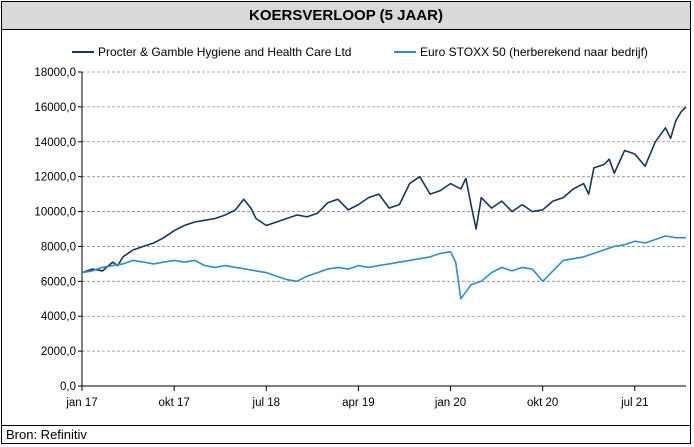  Describe the element at coordinates (58, 317) in the screenshot. I see `y-tick-label: 4000,0` at that location.